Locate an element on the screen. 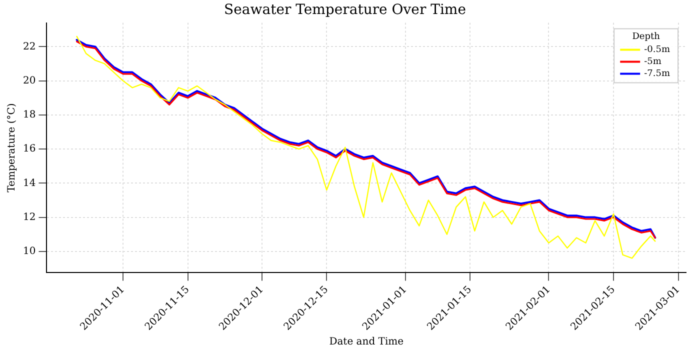 The height and width of the screenshot is (348, 700). legend-label: -5m is located at coordinates (653, 62).